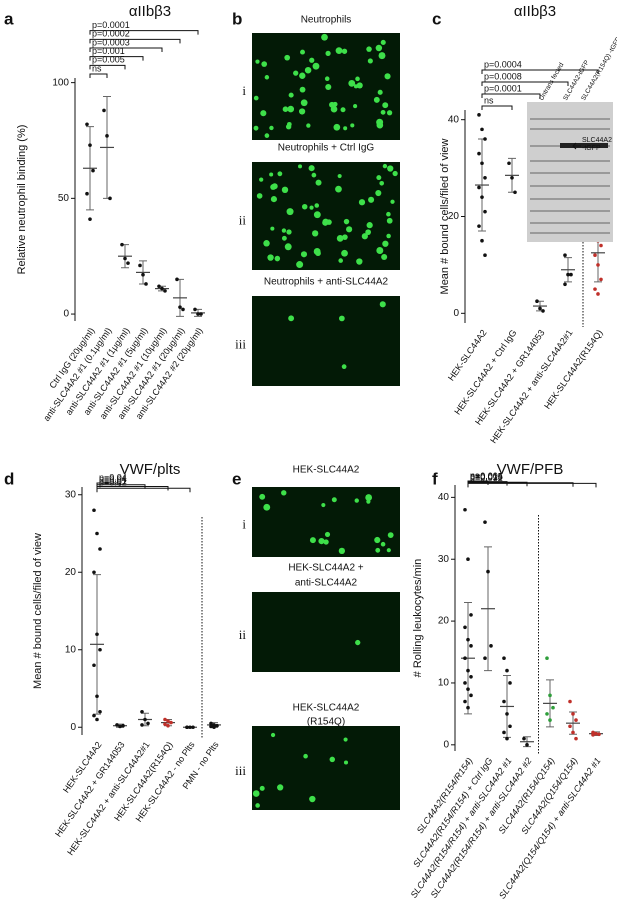  What do you see at coordinates (535, 11) in the screenshot?
I see `chart-title: αIIbβ3` at bounding box center [535, 11].